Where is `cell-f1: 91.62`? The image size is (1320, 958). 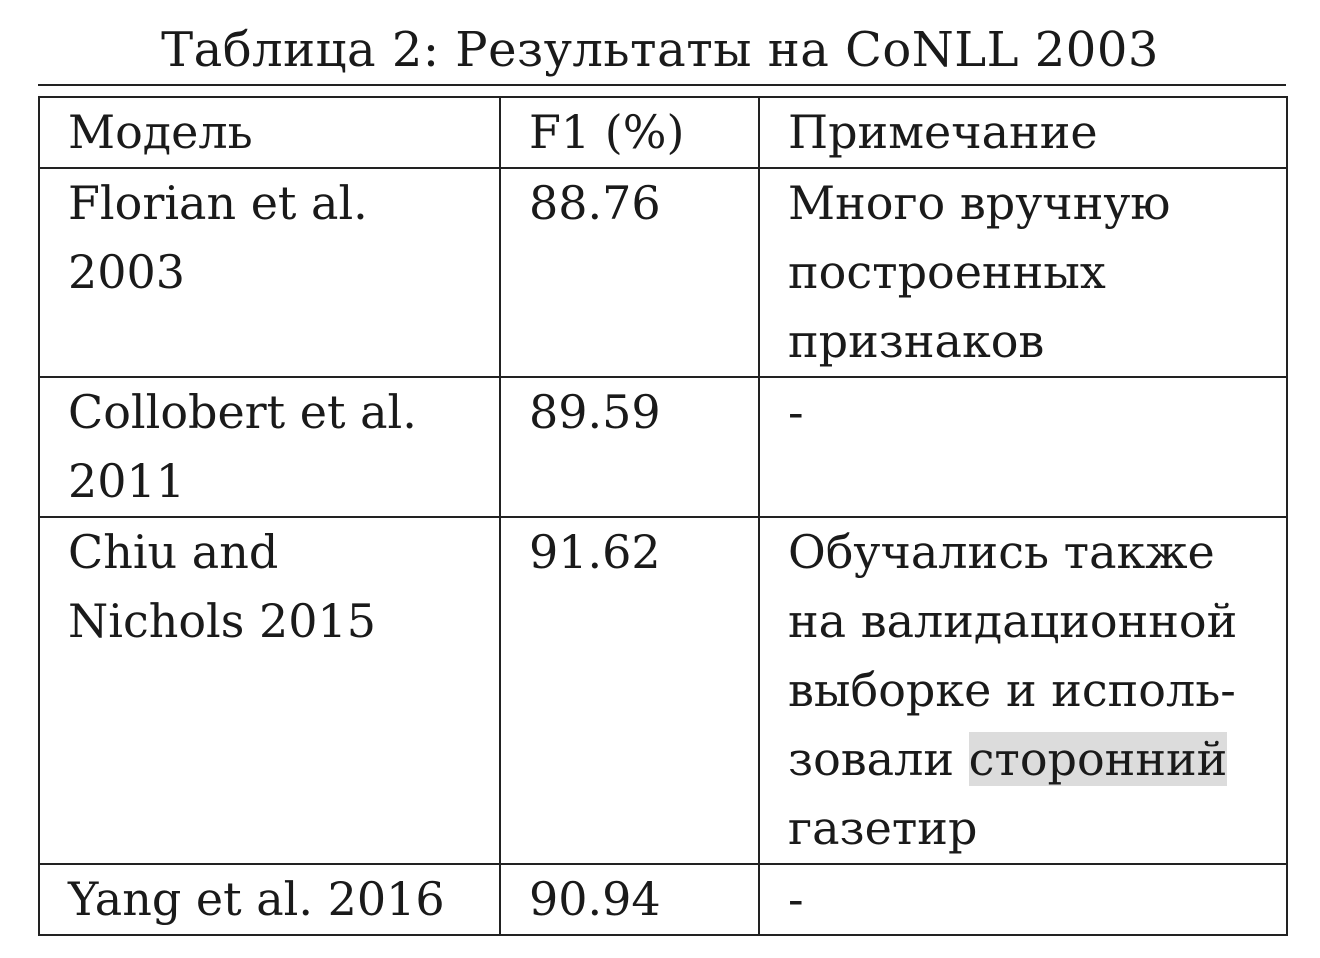
cell-f1: 91.62 is located at coordinates (629, 690).